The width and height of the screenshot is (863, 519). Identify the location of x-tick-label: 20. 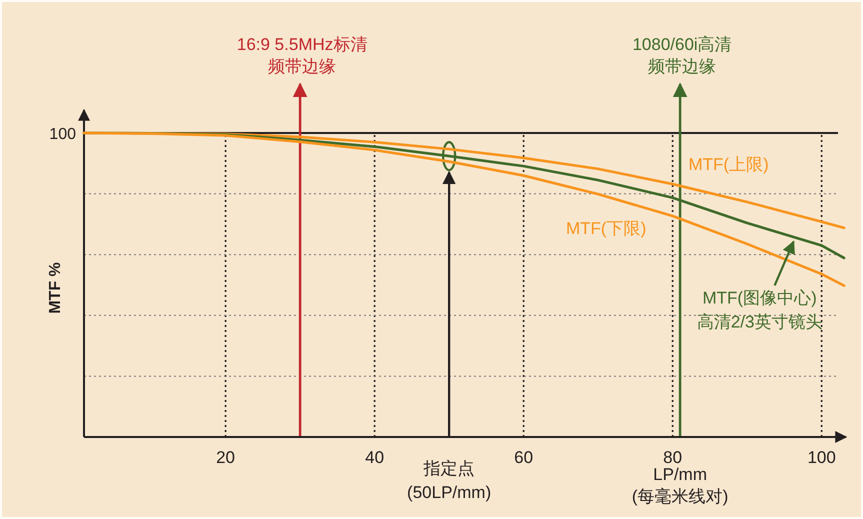
(226, 457).